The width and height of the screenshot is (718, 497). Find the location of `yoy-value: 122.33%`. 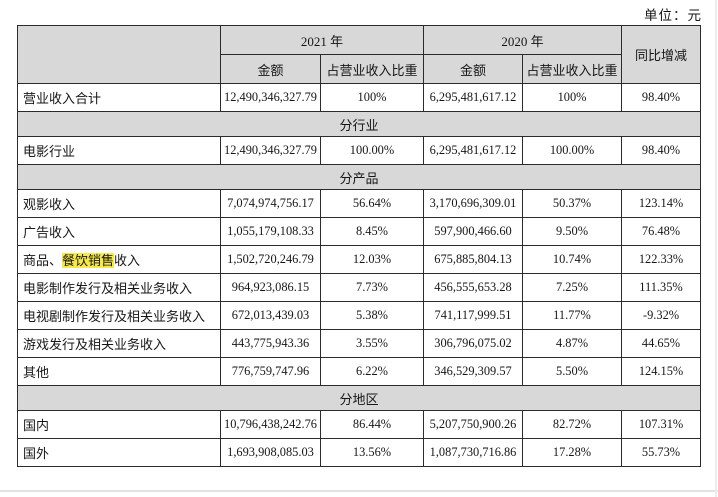

yoy-value: 122.33% is located at coordinates (661, 259).